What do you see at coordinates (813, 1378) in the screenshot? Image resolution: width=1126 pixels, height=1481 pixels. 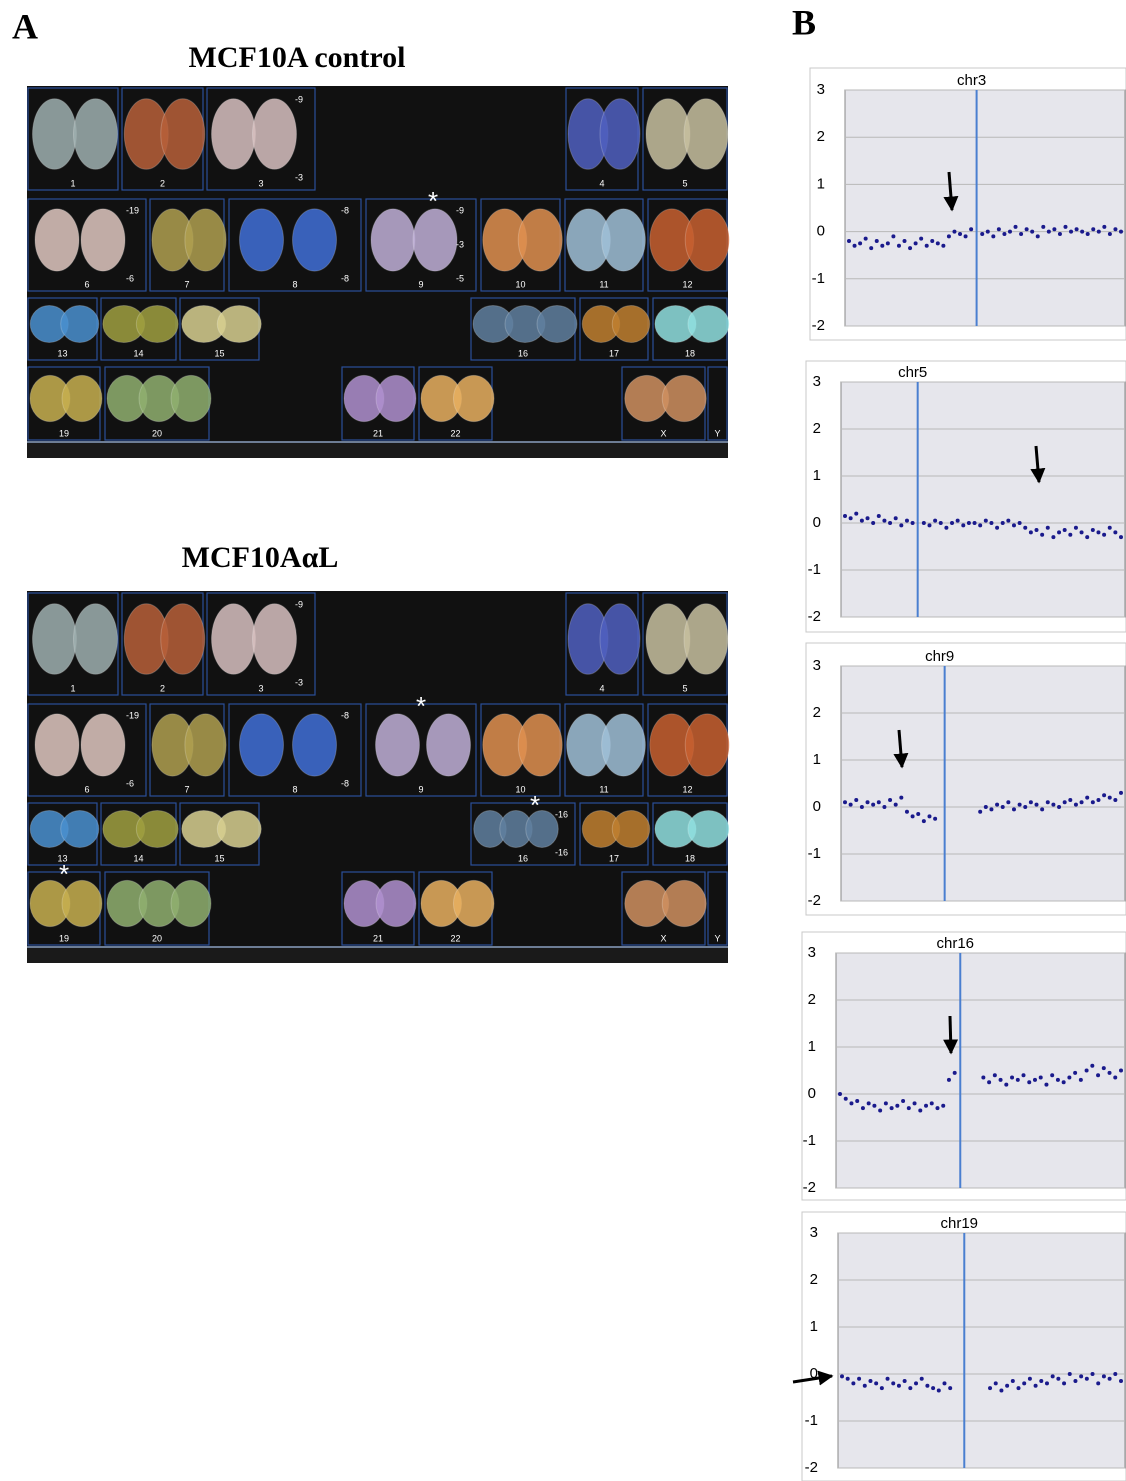 I see `arrow` at bounding box center [813, 1378].